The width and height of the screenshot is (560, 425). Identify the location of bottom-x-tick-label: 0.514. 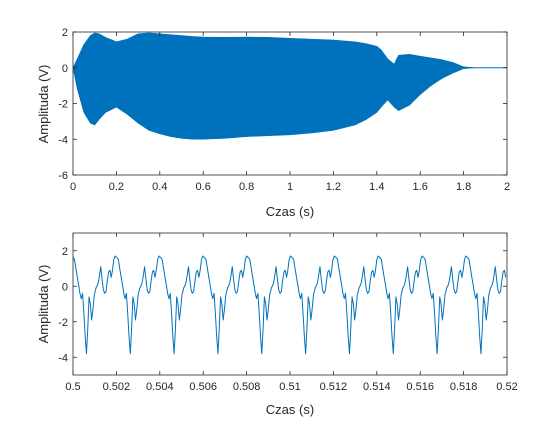
(377, 387).